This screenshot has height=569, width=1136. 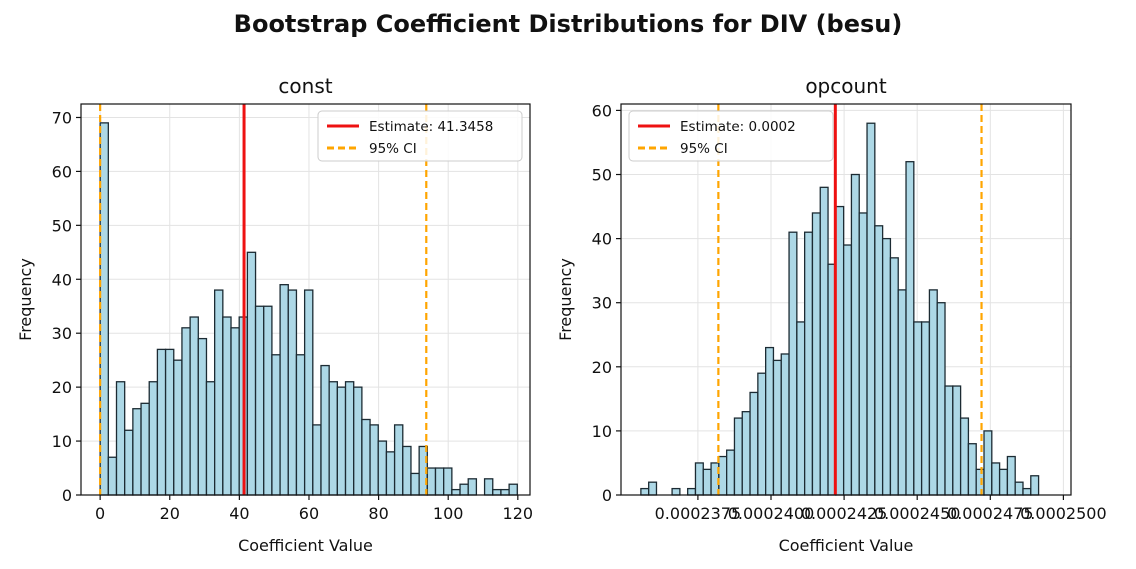 What do you see at coordinates (62, 117) in the screenshot?
I see `y-tick-label: 70` at bounding box center [62, 117].